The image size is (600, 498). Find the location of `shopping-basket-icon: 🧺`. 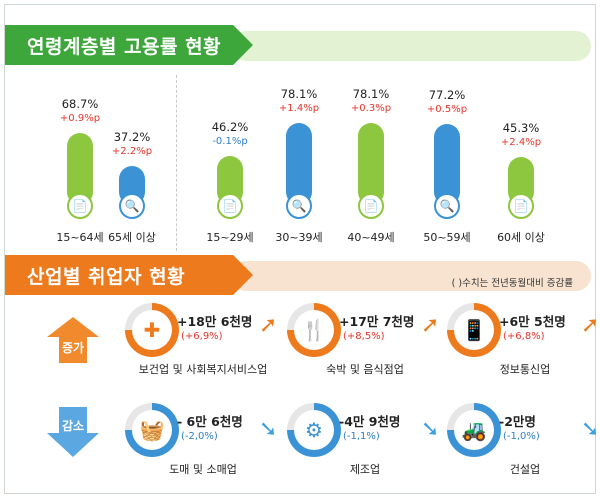

shopping-basket-icon: 🧺 is located at coordinates (152, 430).